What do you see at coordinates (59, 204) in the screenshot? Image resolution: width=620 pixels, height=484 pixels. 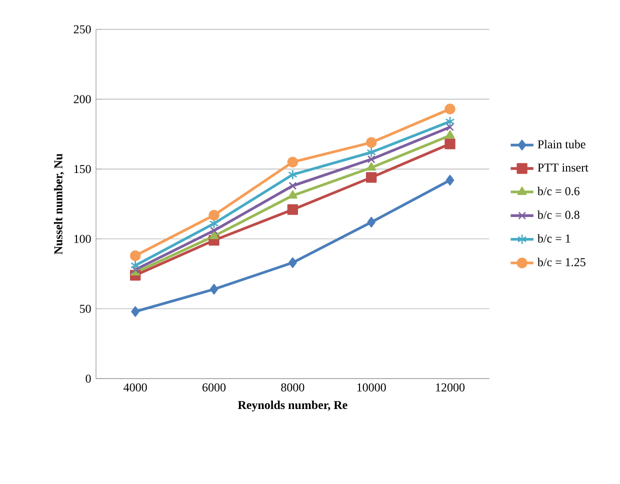 I see `y-axis-title: Nusselt number, Nu` at bounding box center [59, 204].